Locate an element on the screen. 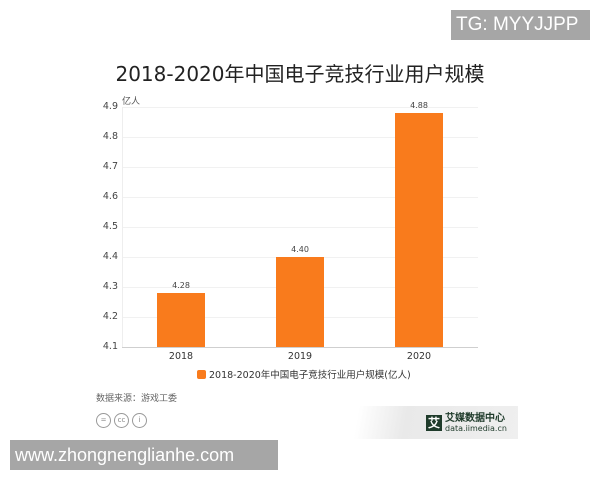 This screenshot has height=480, width=600. y-axis is located at coordinates (122, 227).